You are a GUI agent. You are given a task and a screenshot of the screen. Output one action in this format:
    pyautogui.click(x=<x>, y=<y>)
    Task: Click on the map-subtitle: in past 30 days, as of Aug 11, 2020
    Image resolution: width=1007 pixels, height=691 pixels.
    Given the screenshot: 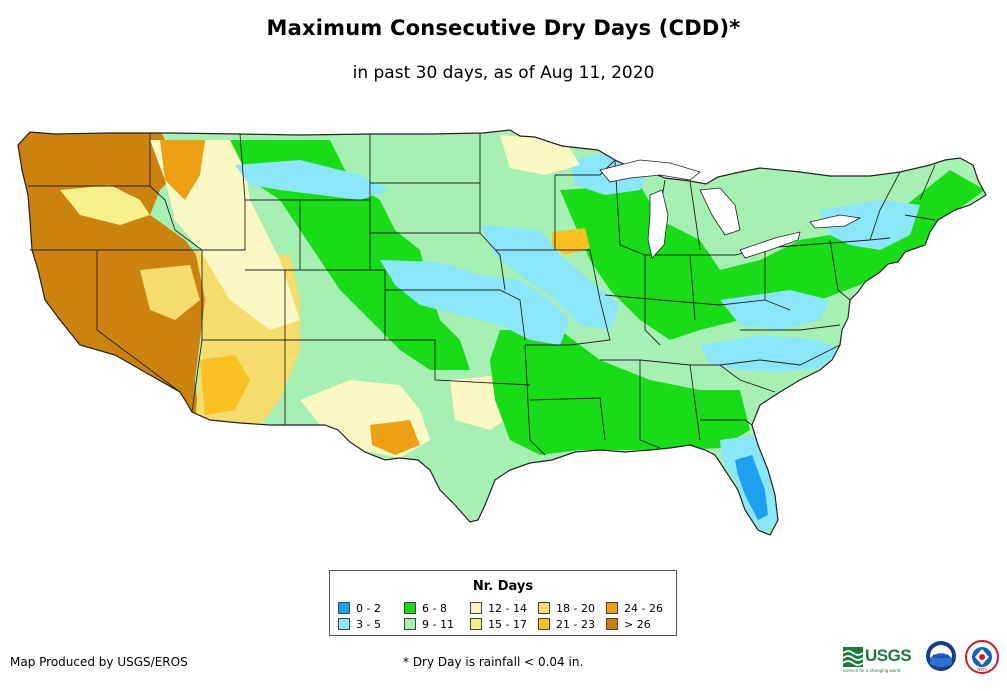 What is the action you would take?
    pyautogui.click(x=503, y=73)
    